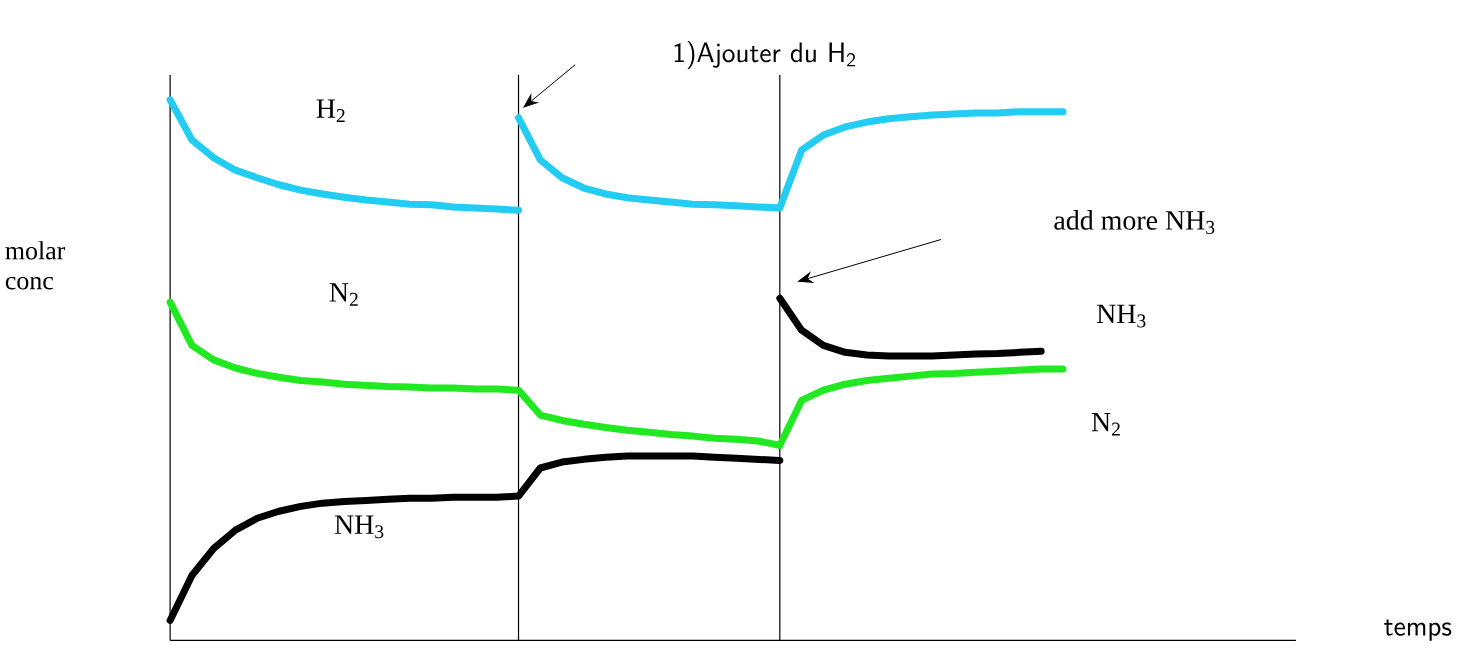  What do you see at coordinates (1134, 221) in the screenshot?
I see `annotation: add more NH$_{3}$` at bounding box center [1134, 221].